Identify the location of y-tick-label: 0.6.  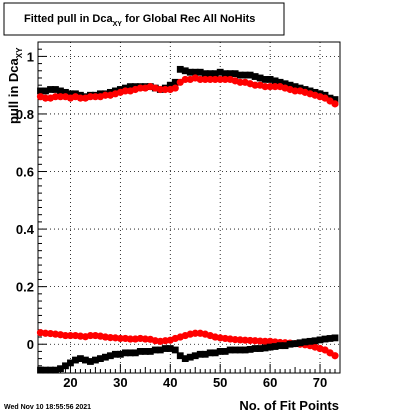
(25, 172).